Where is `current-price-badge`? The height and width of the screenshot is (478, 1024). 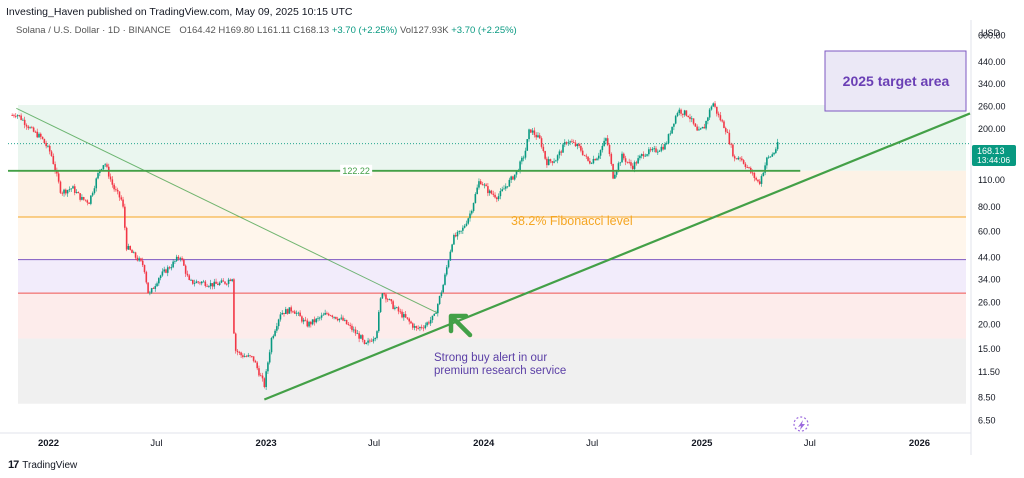
current-price-badge is located at coordinates (994, 155).